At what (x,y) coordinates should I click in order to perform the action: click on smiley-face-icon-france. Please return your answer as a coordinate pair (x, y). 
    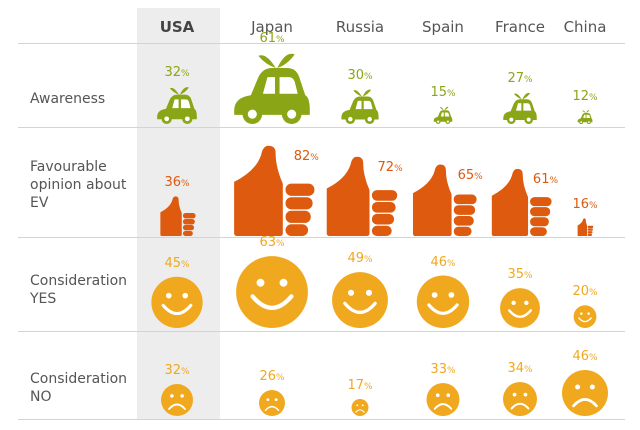
    Looking at the image, I should click on (520, 308).